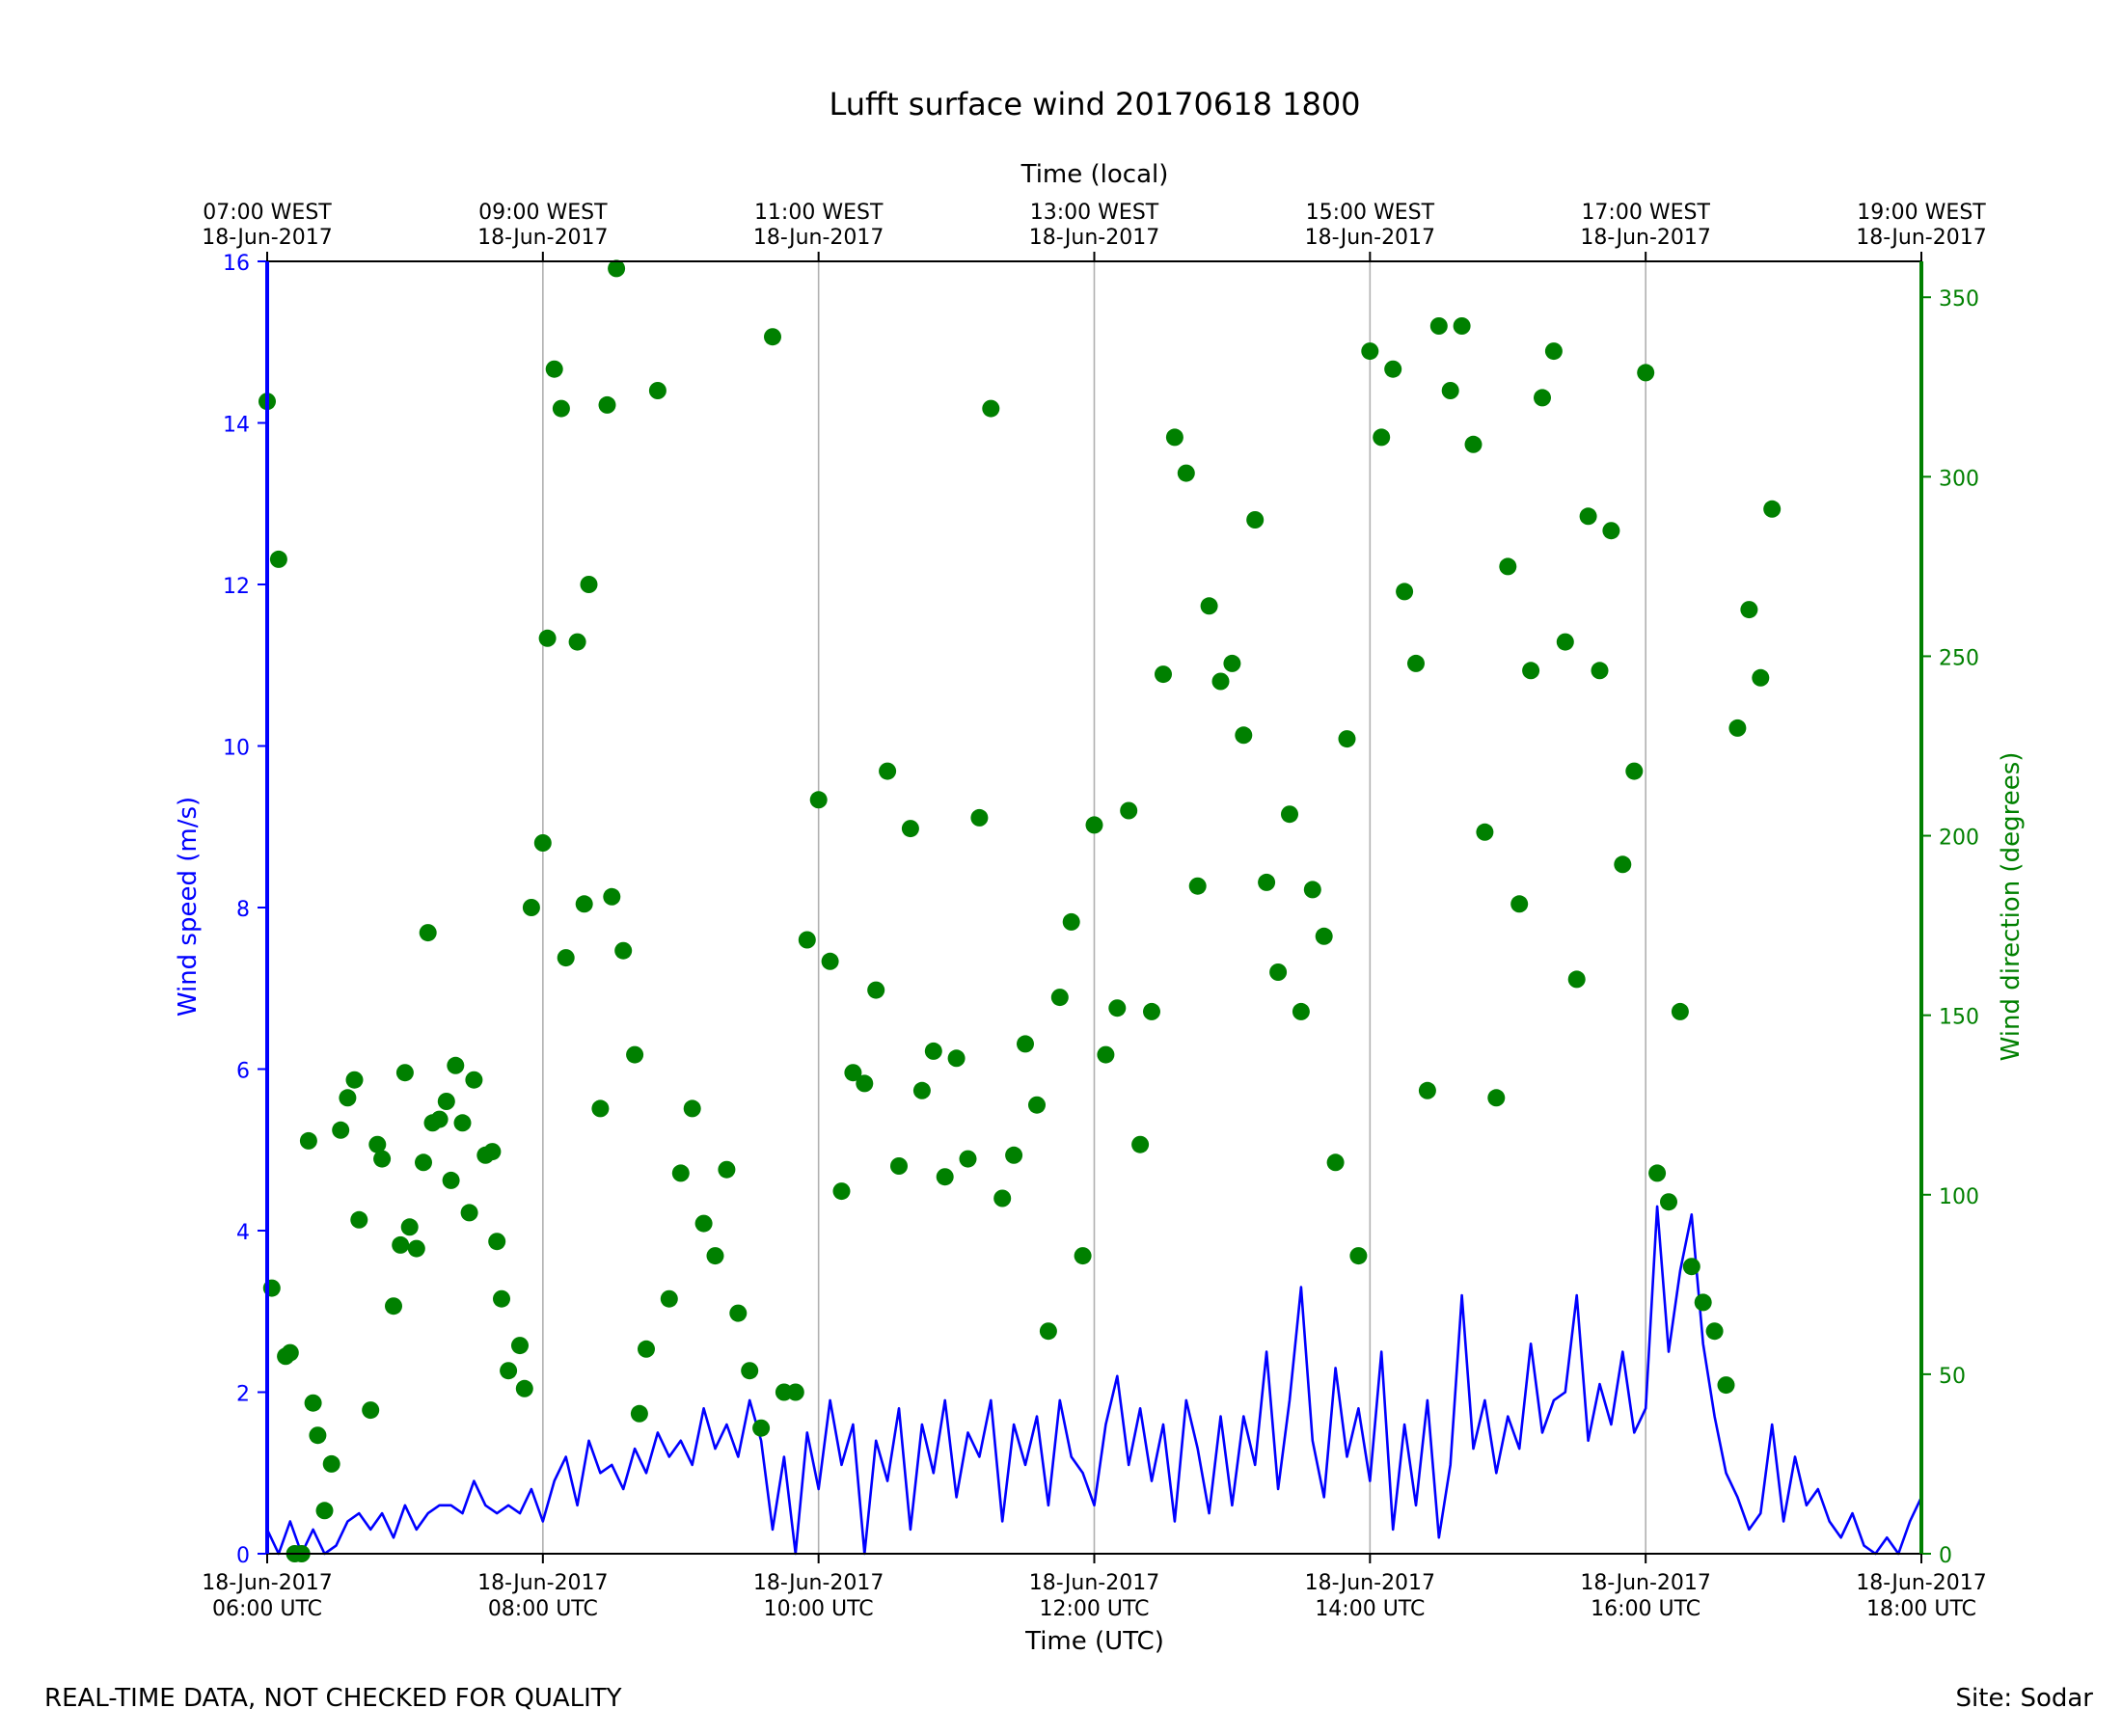  Describe the element at coordinates (1095, 213) in the screenshot. I see `x-top-tick-label-time: 13:00 WEST` at that location.